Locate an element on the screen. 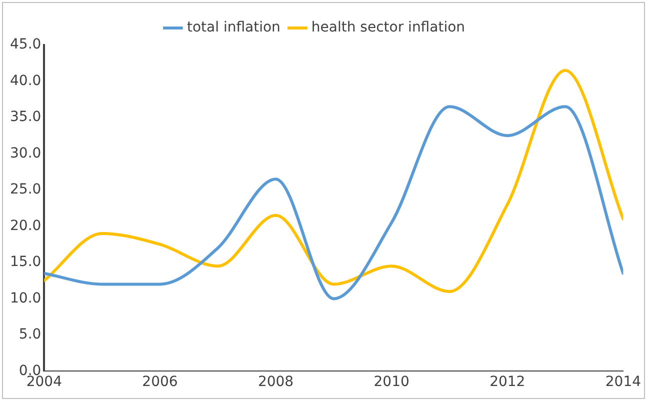 This screenshot has width=647, height=401. y-tick-label: 15.0 is located at coordinates (26, 262).